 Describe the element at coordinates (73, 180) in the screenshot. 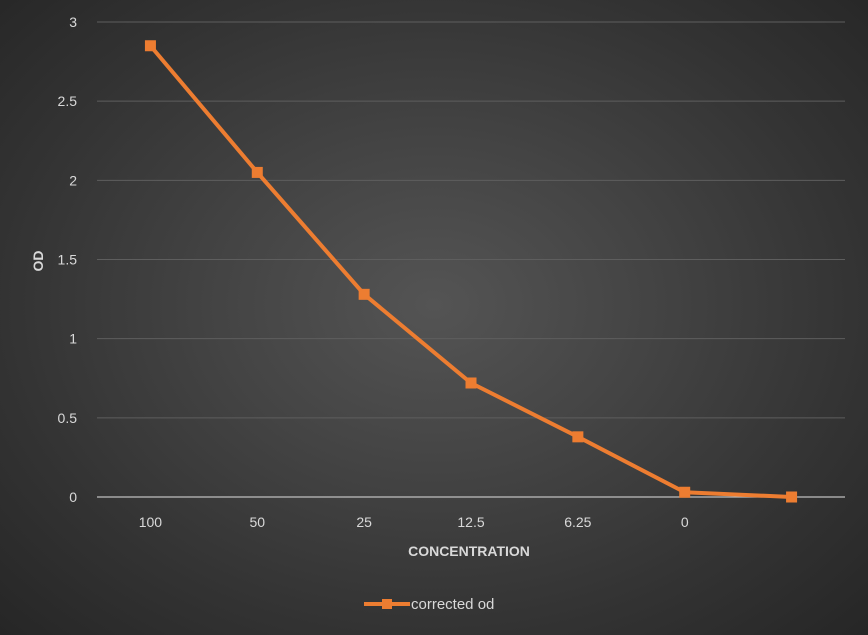

I see `y-tick-label: 2` at that location.